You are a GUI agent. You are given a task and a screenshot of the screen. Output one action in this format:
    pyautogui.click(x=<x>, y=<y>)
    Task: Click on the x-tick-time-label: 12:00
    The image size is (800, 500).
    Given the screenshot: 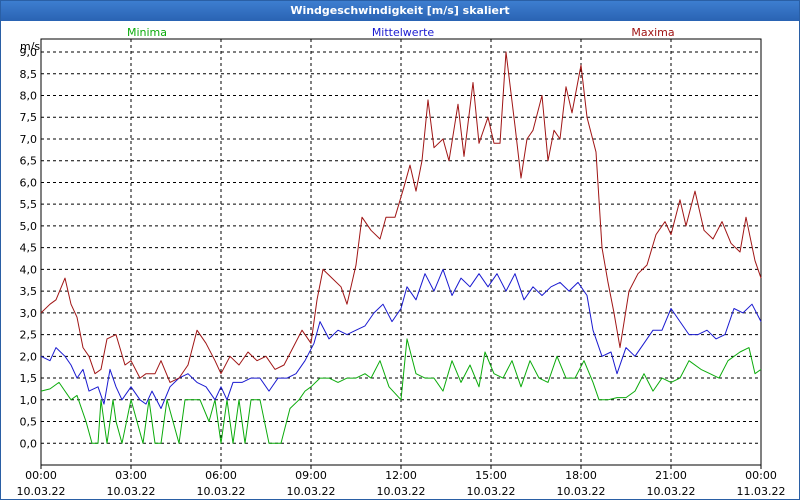 What is the action you would take?
    pyautogui.click(x=401, y=475)
    